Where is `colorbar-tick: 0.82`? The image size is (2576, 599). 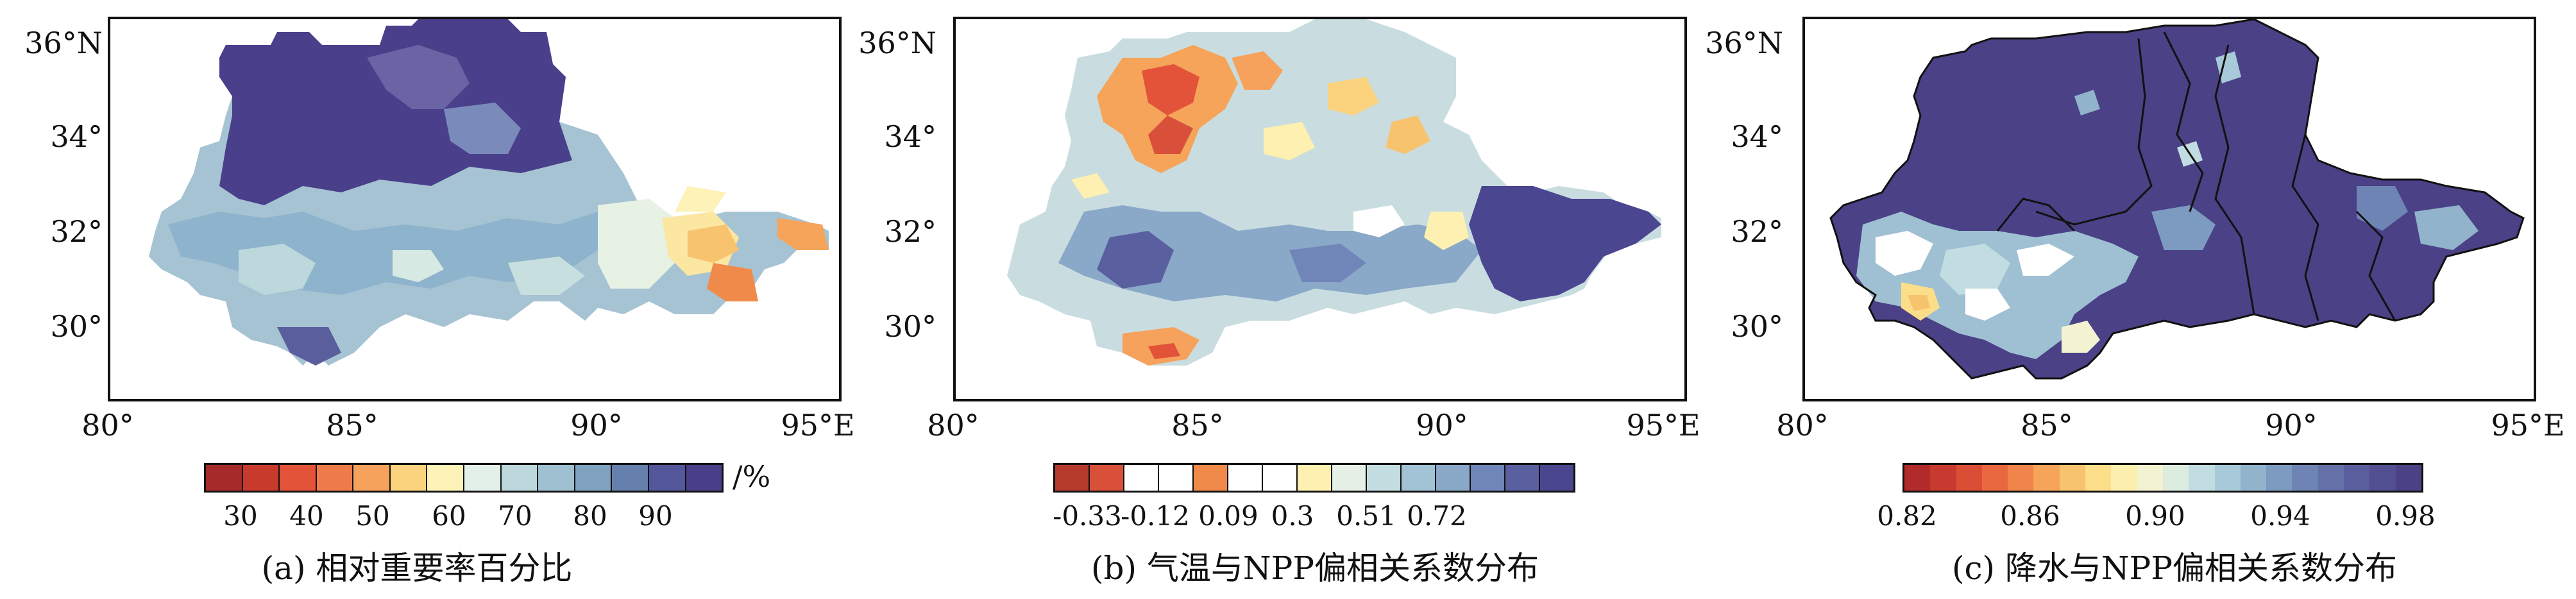 colorbar-tick: 0.82 is located at coordinates (1907, 516).